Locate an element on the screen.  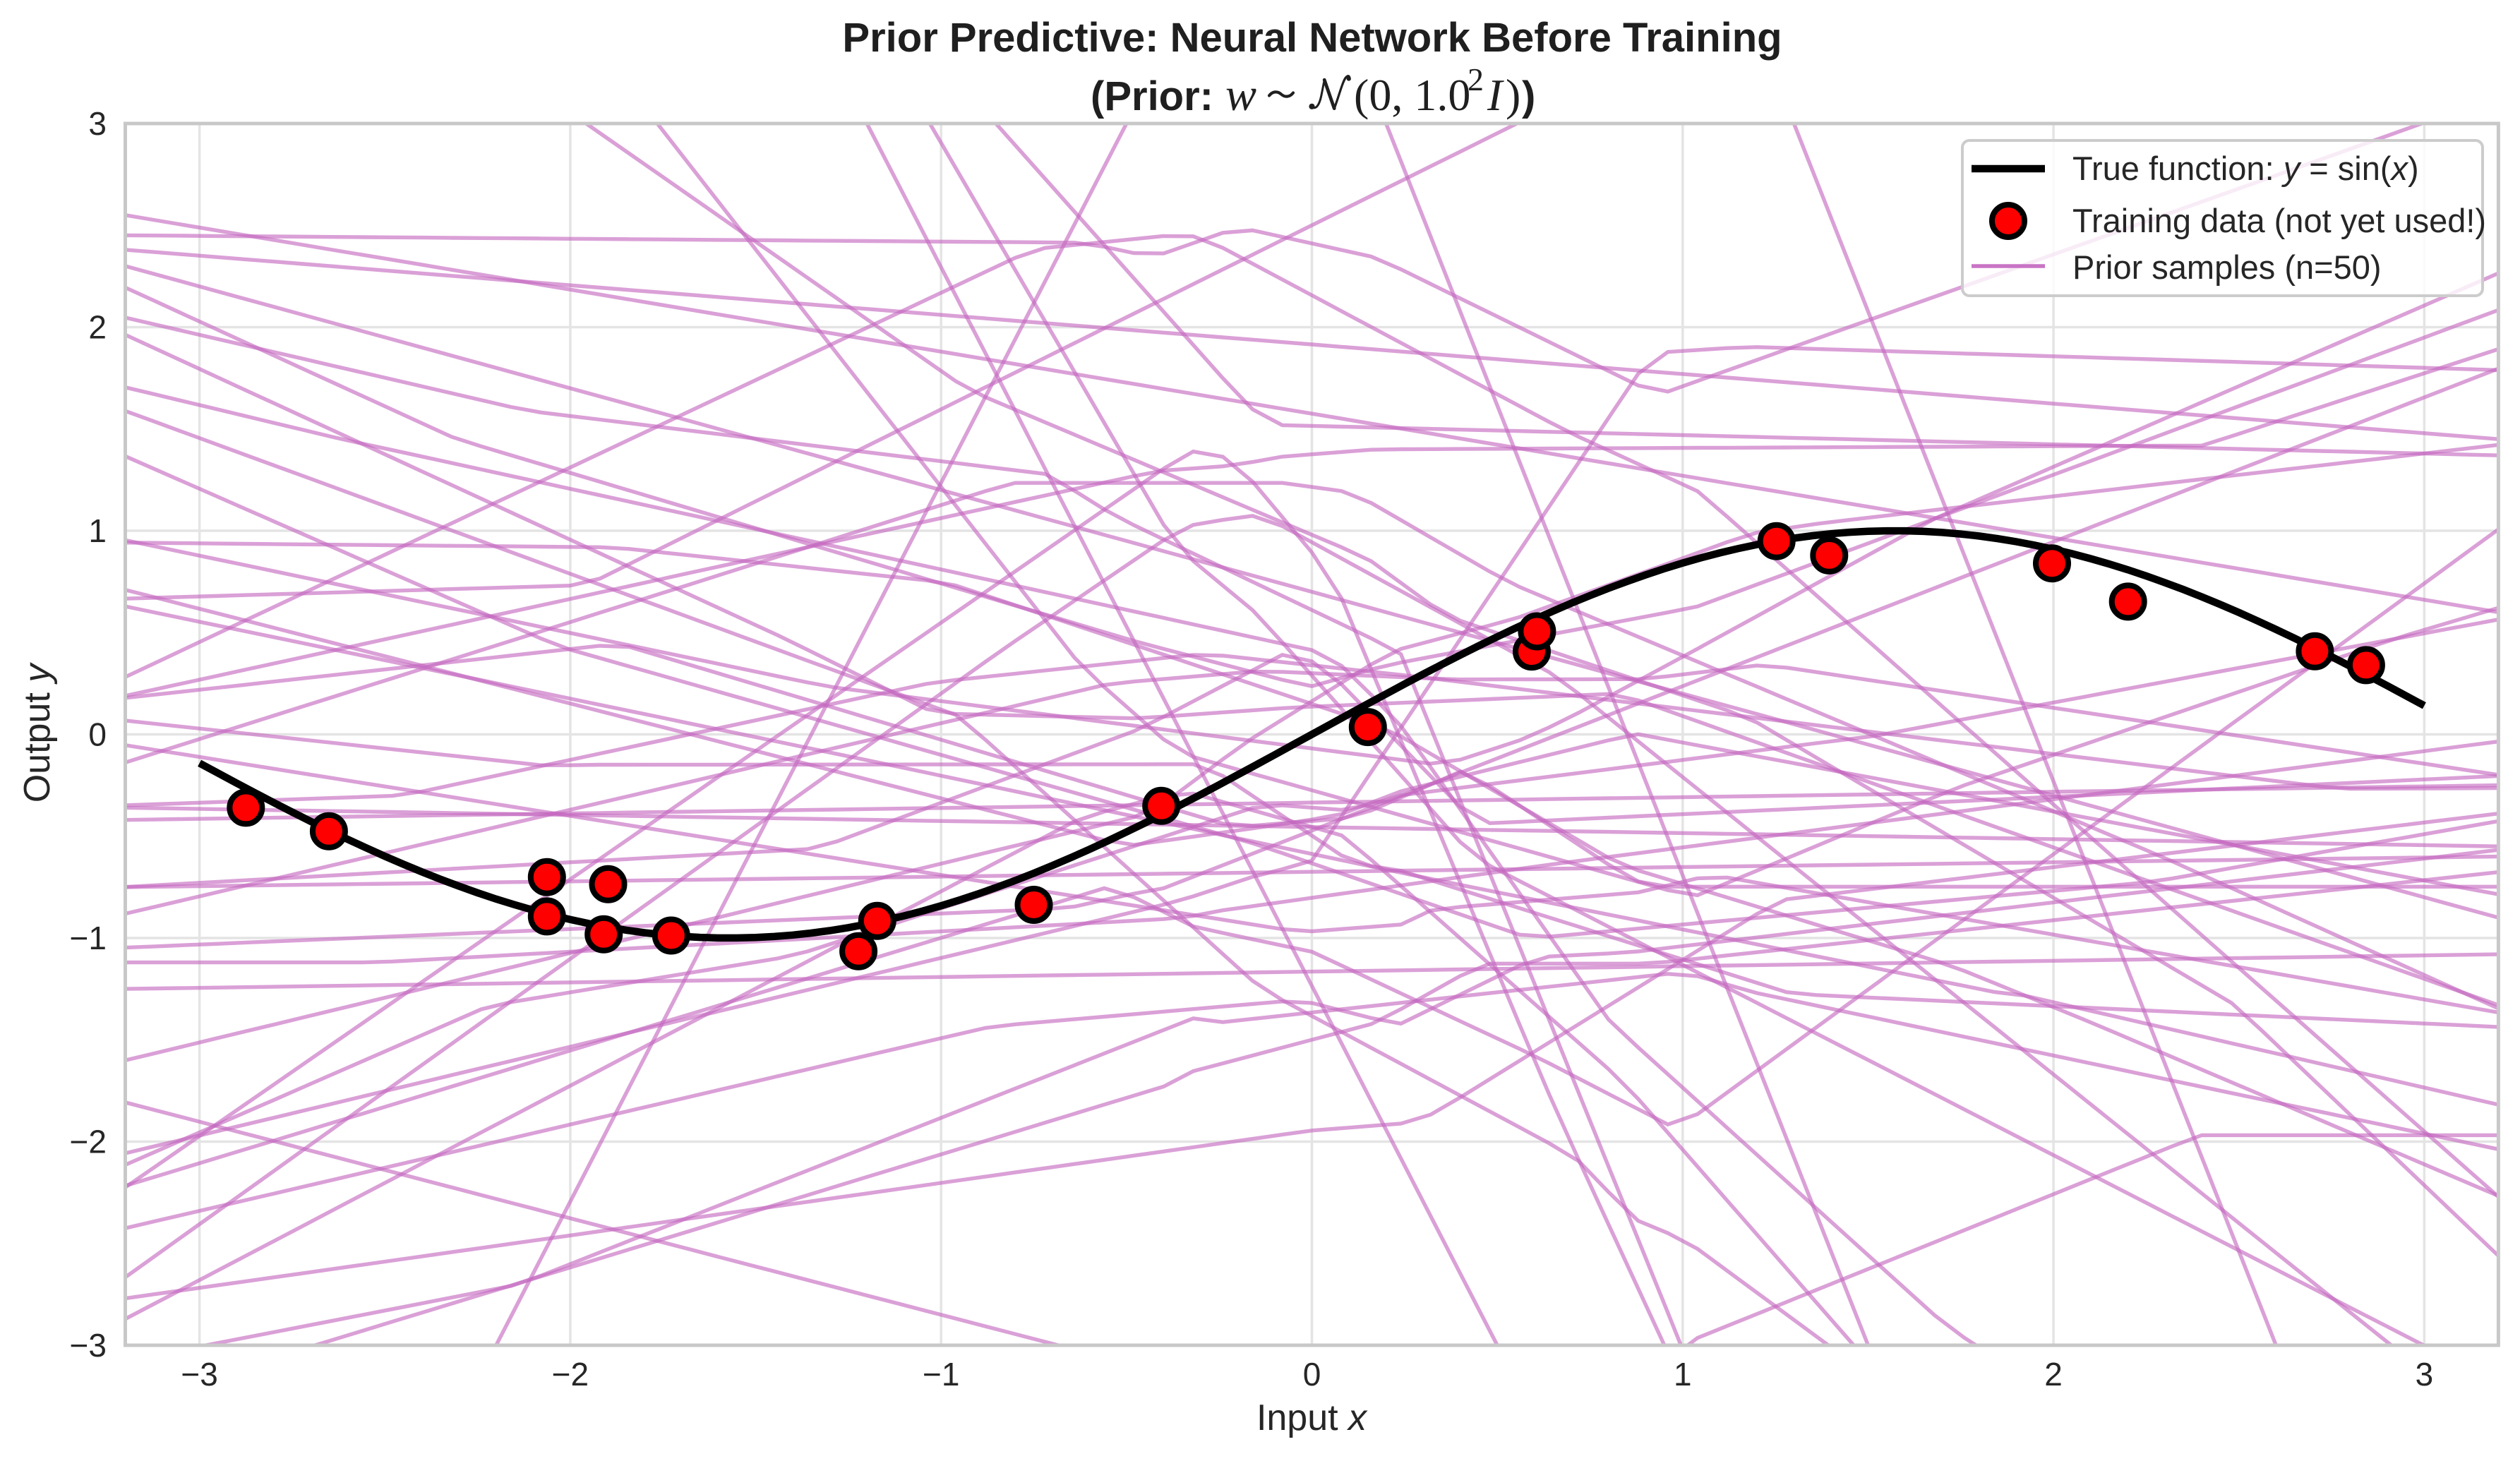
svg-text: (Prior: is located at coordinates (1152, 96).